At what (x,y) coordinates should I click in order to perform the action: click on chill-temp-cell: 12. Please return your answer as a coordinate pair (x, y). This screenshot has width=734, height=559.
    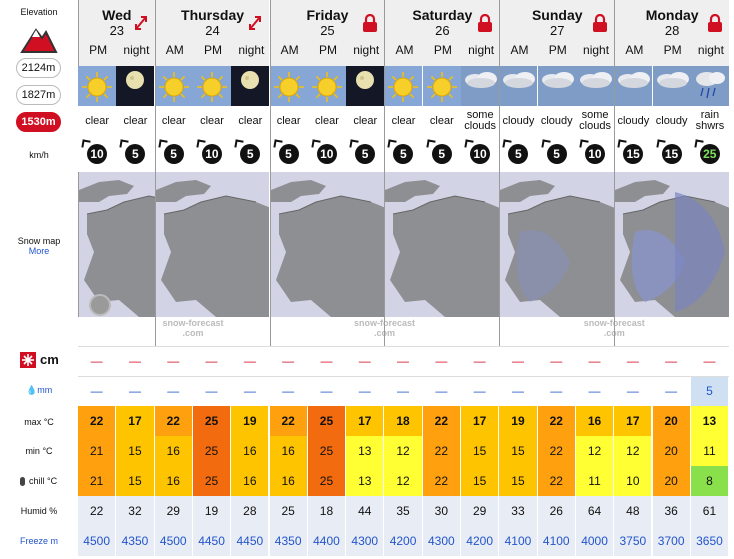
    Looking at the image, I should click on (403, 481).